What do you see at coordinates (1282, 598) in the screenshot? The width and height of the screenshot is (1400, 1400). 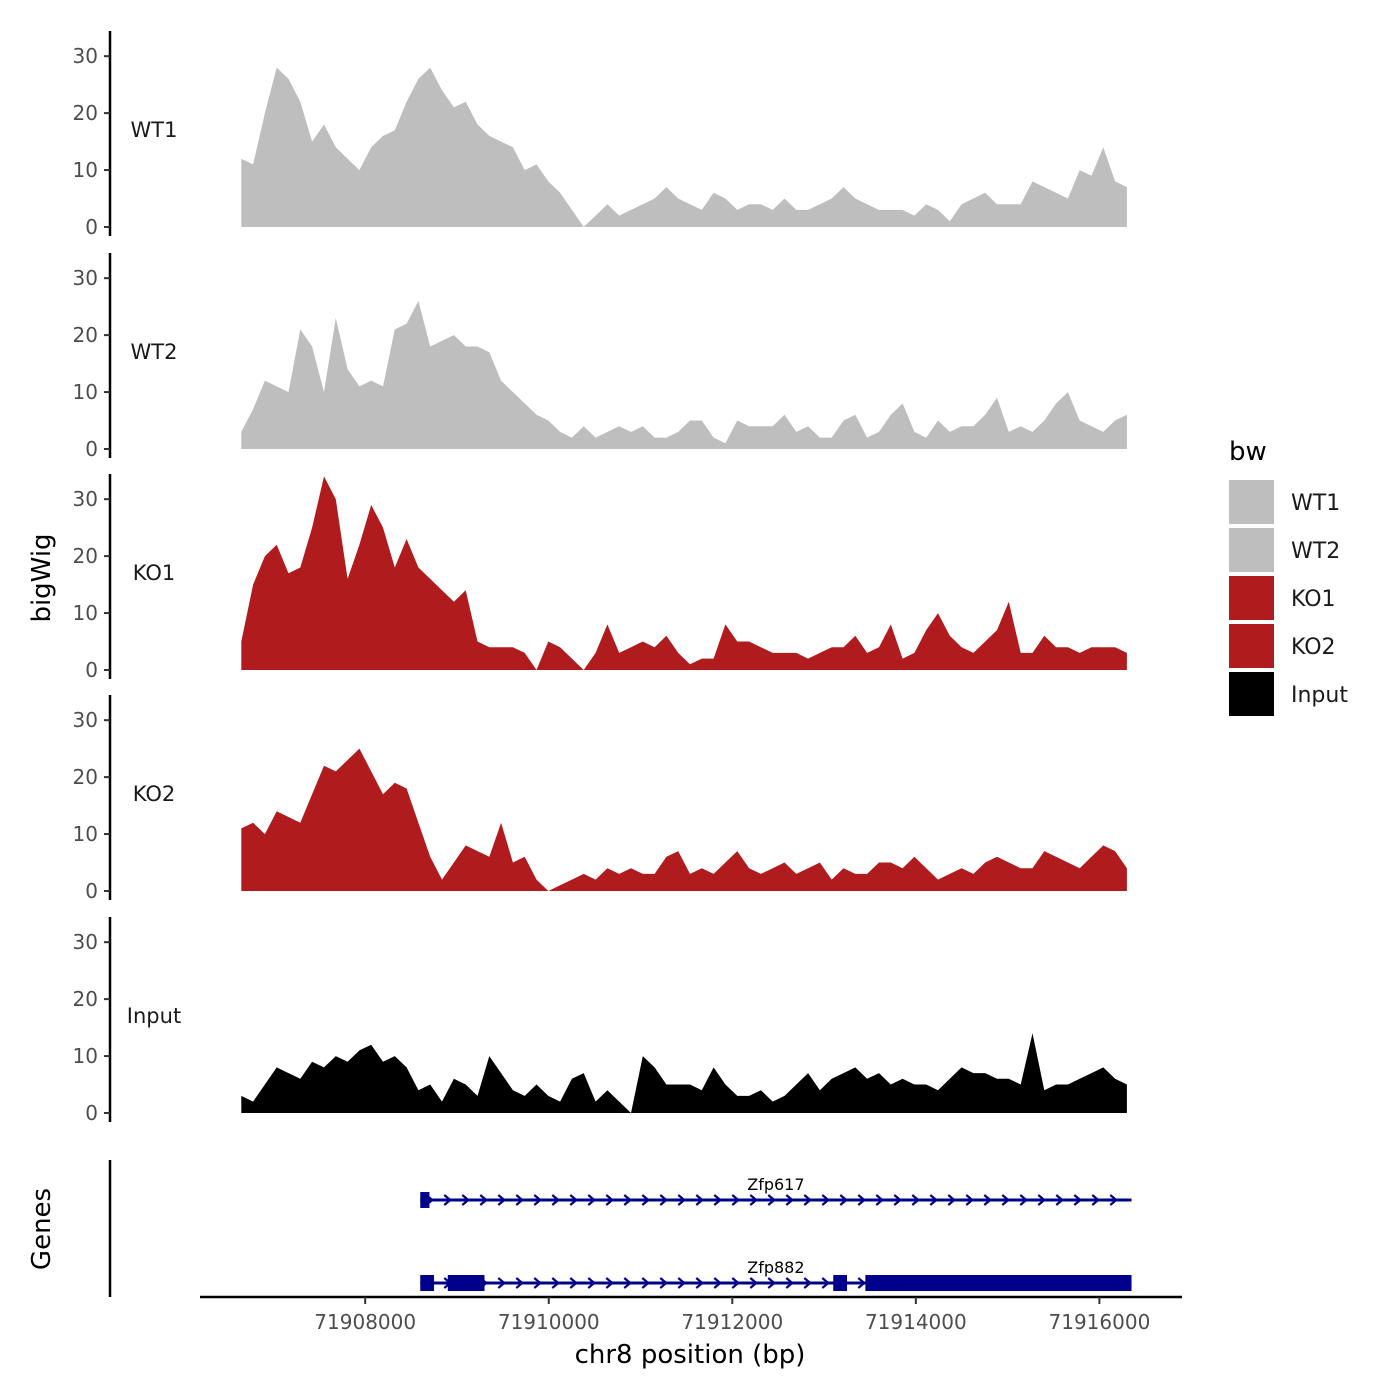 I see `legend-entry-ko1: KO1` at bounding box center [1282, 598].